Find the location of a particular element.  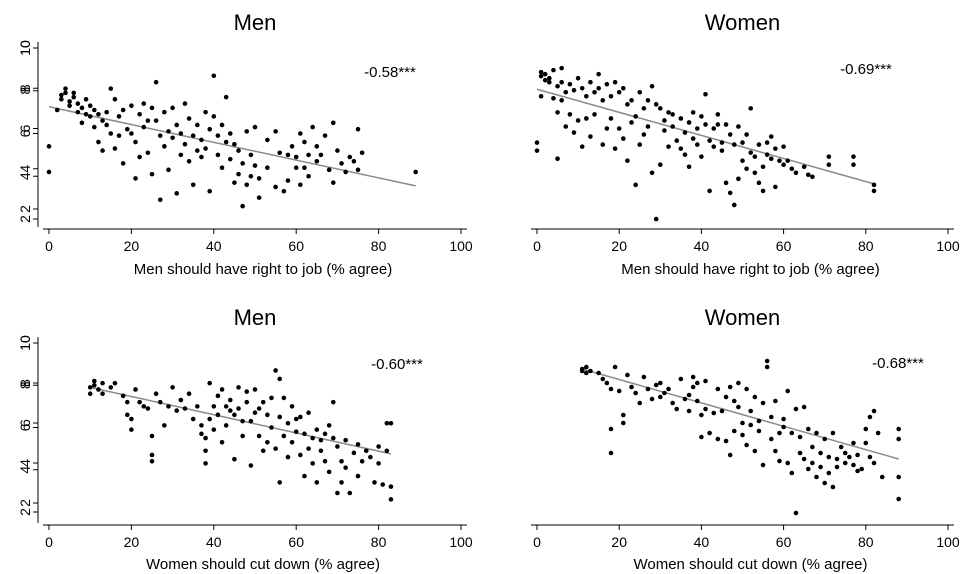

y-tick-label: 10 is located at coordinates (25, 48).